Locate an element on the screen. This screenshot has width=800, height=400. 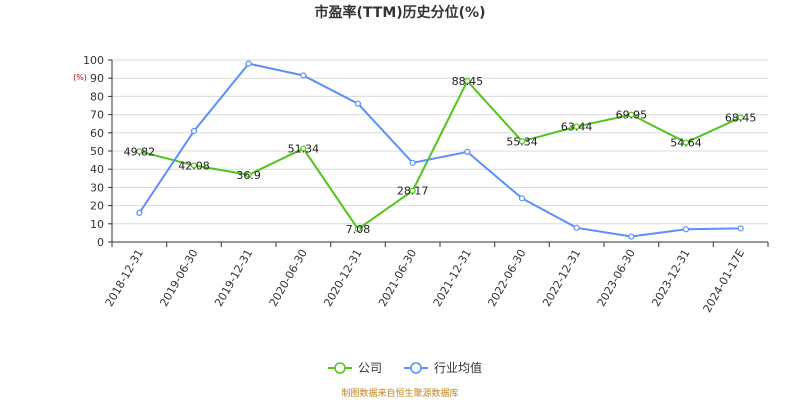
y-tick-label: 50 is located at coordinates (97, 151).